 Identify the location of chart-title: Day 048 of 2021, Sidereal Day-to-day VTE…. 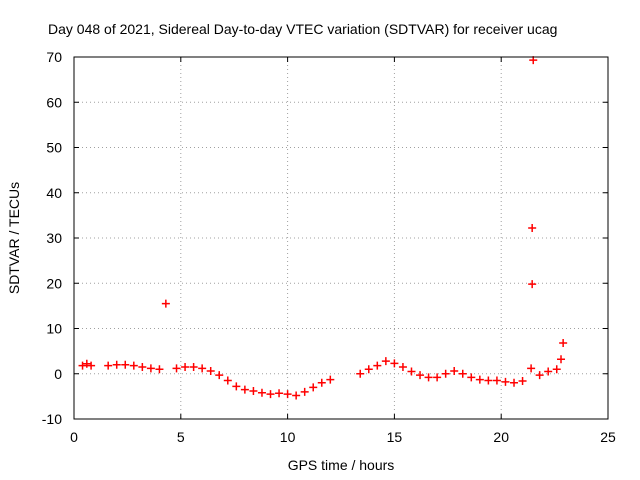
(302, 29).